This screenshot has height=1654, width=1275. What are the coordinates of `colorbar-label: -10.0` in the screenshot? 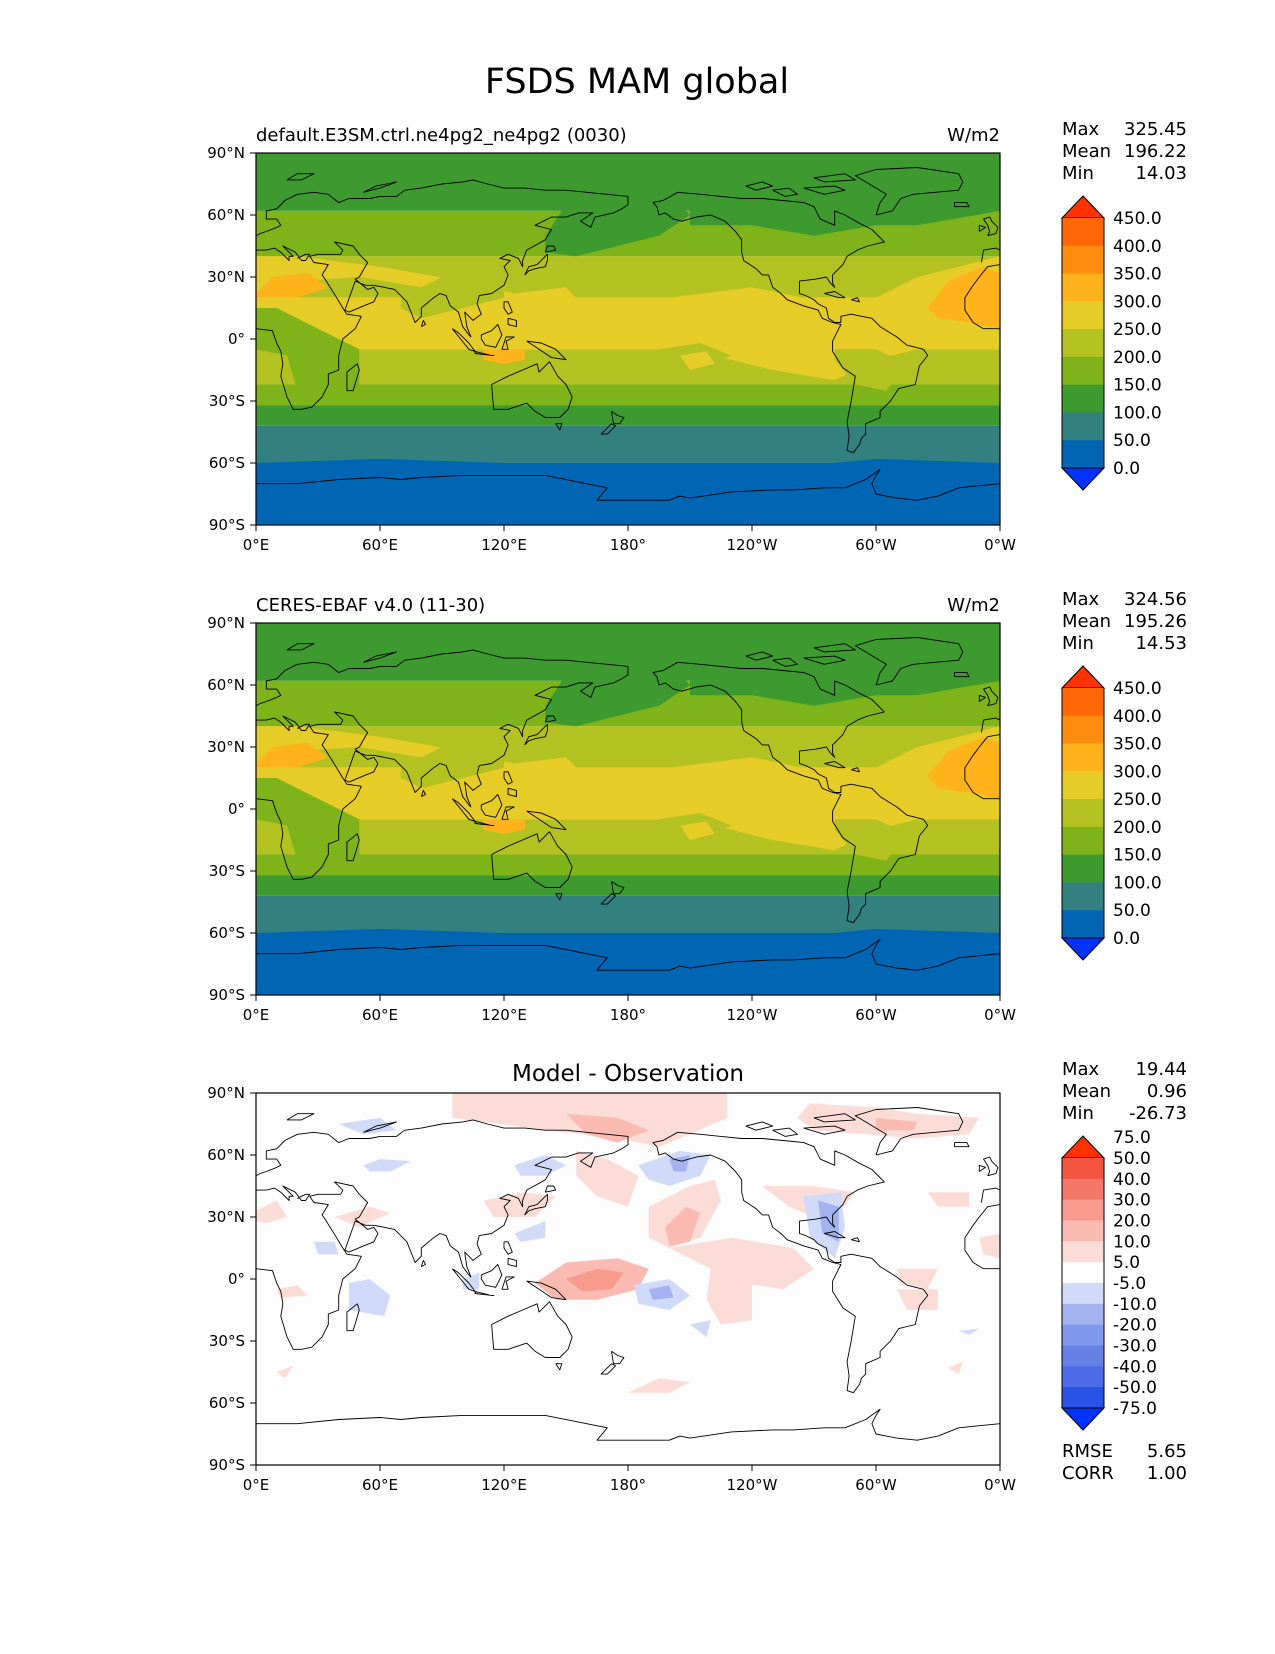 It's located at (1135, 1305).